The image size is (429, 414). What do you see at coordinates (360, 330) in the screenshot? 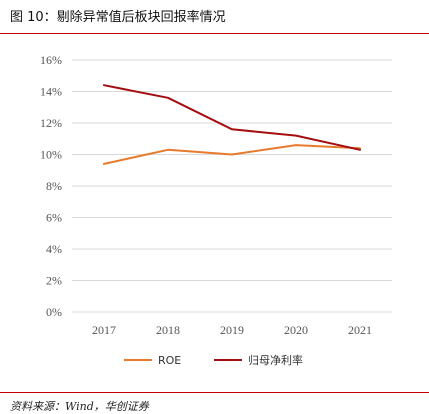
I see `x-tick-label: 2021` at bounding box center [360, 330].